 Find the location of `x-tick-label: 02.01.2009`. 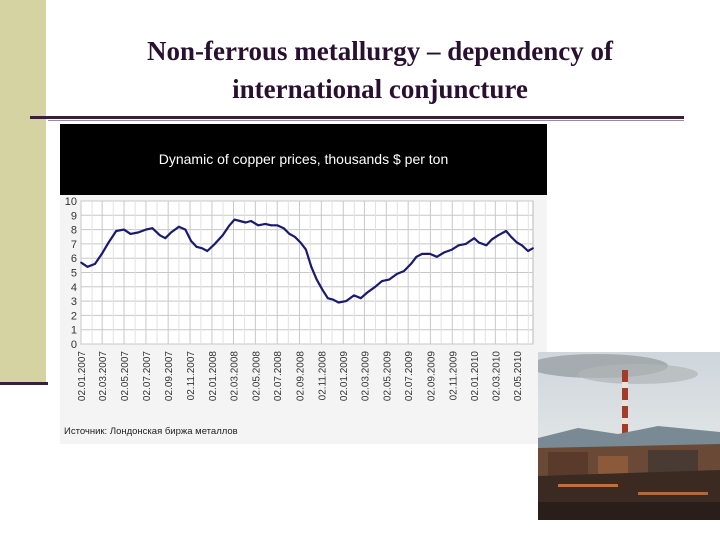

x-tick-label: 02.01.2009 is located at coordinates (344, 376).